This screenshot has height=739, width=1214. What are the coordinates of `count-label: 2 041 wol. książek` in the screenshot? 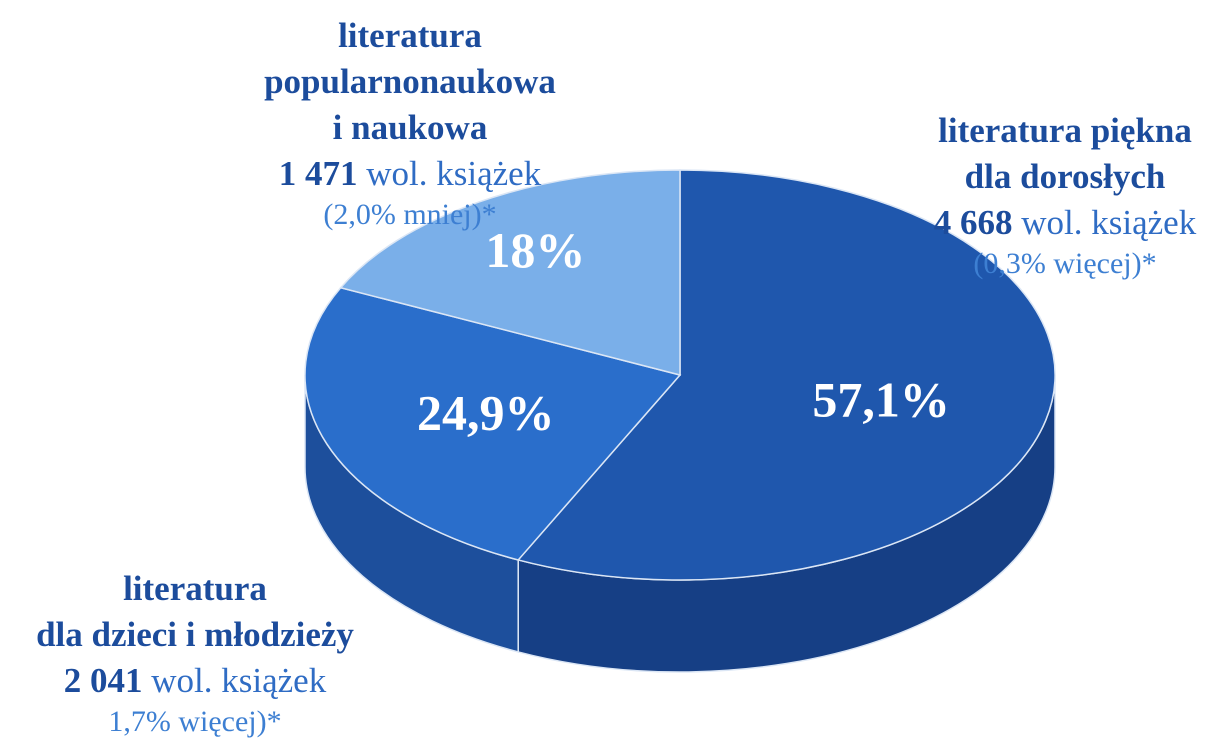 It's located at (195, 680).